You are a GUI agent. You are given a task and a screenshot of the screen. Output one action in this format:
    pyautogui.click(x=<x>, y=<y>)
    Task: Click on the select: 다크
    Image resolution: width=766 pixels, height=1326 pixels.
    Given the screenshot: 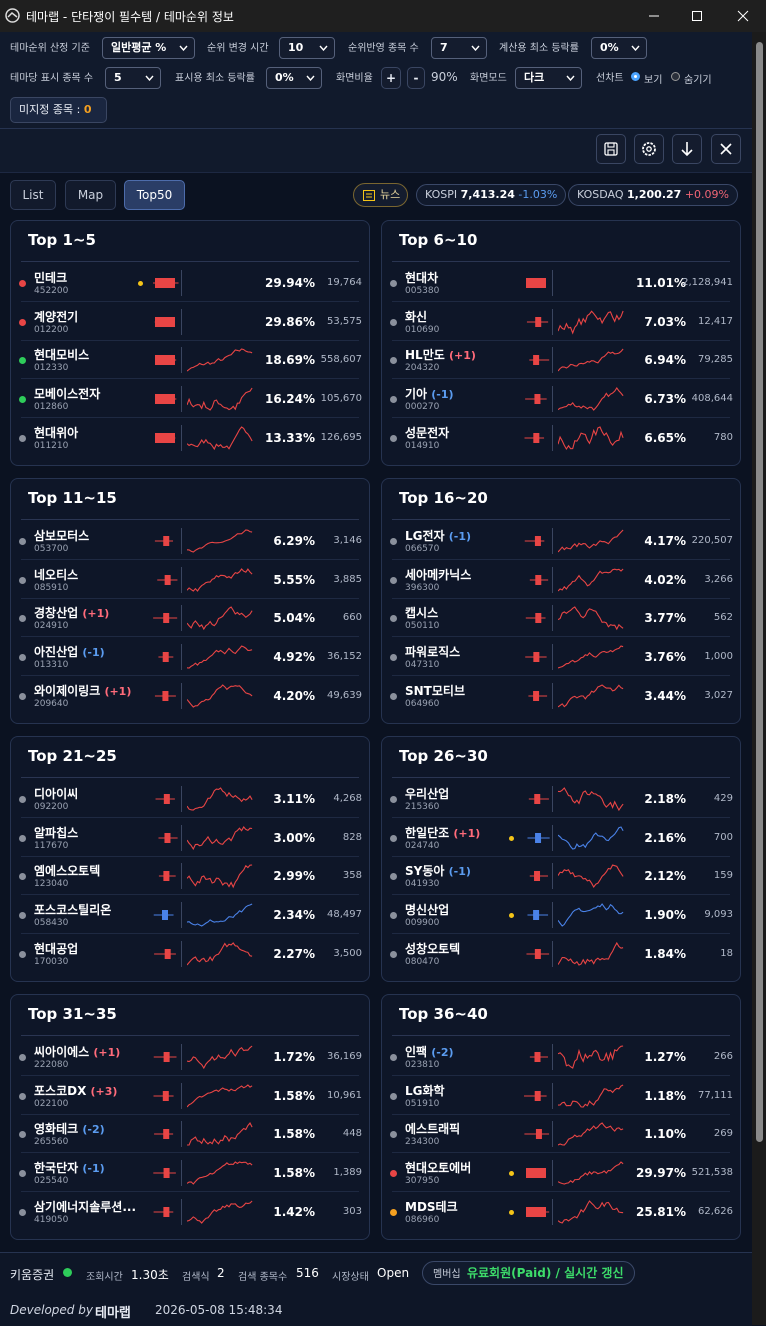 What is the action you would take?
    pyautogui.click(x=548, y=78)
    